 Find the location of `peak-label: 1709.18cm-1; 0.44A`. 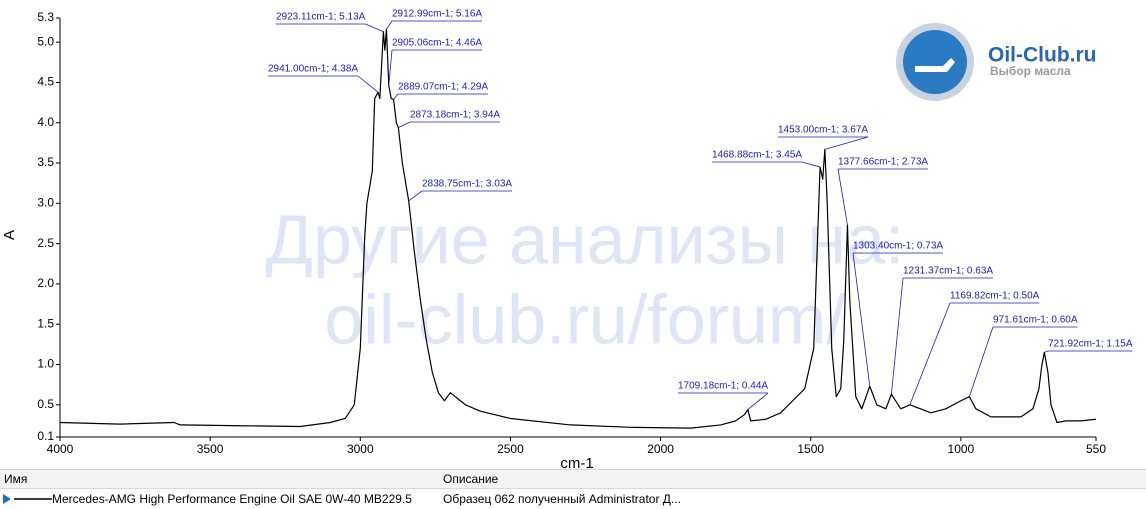

peak-label: 1709.18cm-1; 0.44A is located at coordinates (723, 386).